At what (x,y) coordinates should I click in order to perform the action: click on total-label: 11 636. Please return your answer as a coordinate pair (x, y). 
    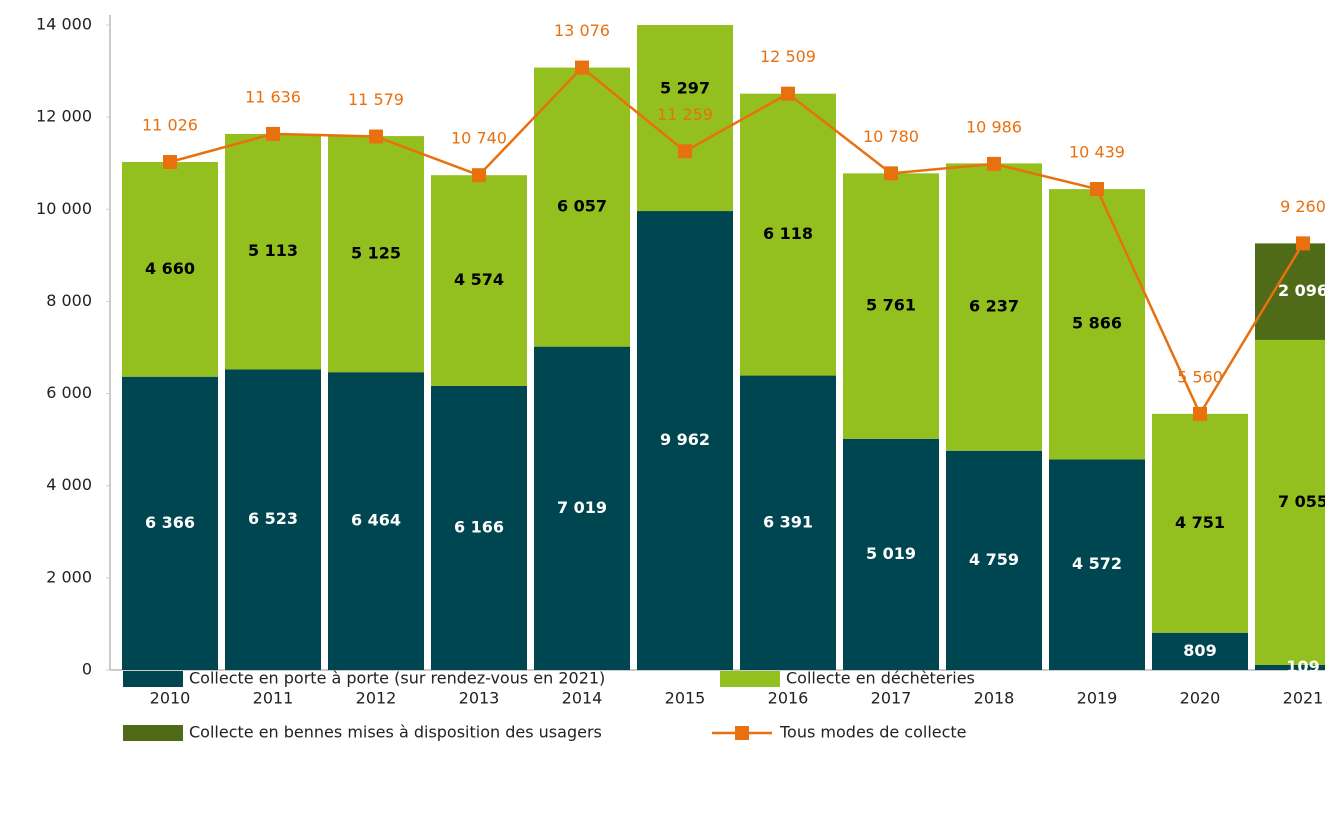
    Looking at the image, I should click on (273, 96).